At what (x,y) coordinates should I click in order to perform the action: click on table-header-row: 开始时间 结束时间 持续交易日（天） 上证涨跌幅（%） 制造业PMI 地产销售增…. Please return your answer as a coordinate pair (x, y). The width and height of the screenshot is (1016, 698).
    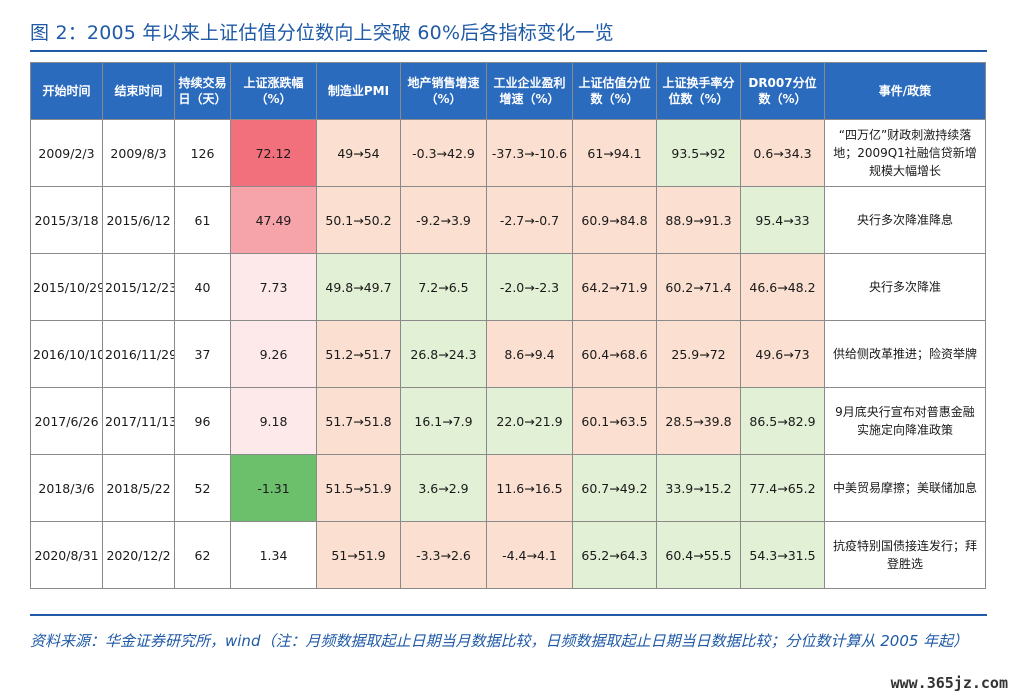
    Looking at the image, I should click on (508, 91).